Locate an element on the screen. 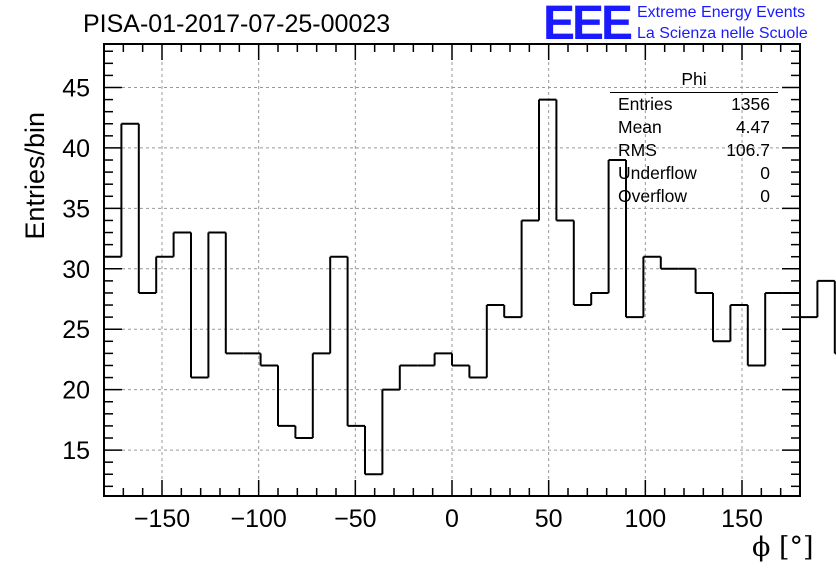  x-tick-label: −150 is located at coordinates (162, 519).